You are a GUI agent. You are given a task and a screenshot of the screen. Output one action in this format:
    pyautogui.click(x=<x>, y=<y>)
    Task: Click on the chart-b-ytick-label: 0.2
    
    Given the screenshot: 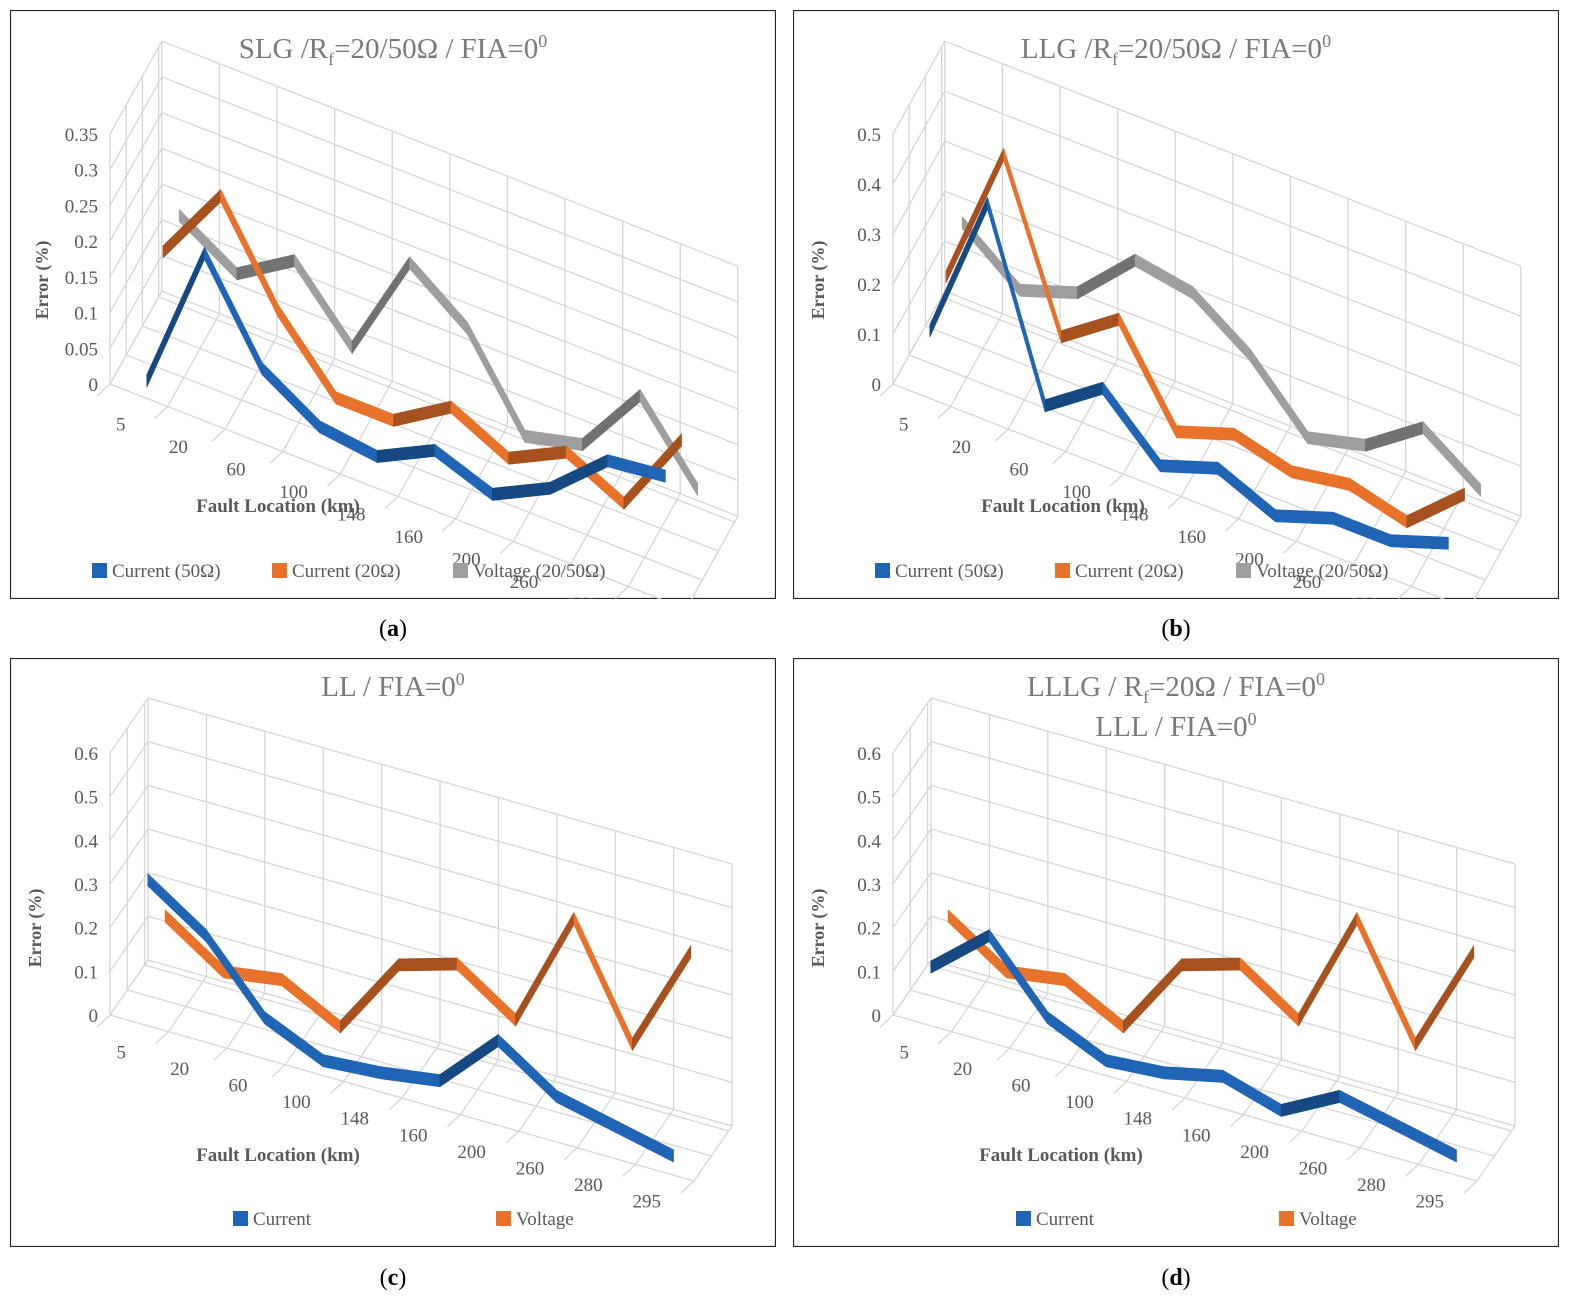 What is the action you would take?
    pyautogui.click(x=869, y=285)
    